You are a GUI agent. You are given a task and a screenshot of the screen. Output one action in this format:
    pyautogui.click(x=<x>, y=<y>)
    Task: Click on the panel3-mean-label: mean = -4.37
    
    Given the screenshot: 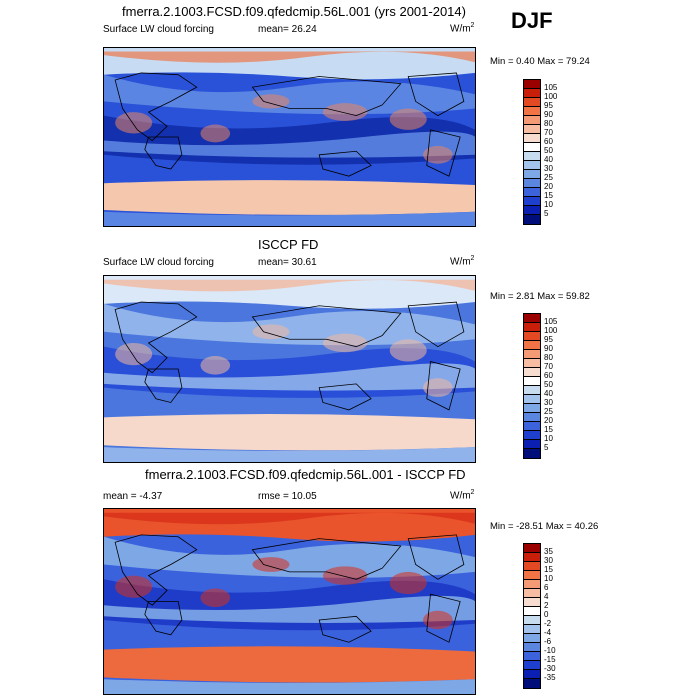 What is the action you would take?
    pyautogui.click(x=133, y=496)
    